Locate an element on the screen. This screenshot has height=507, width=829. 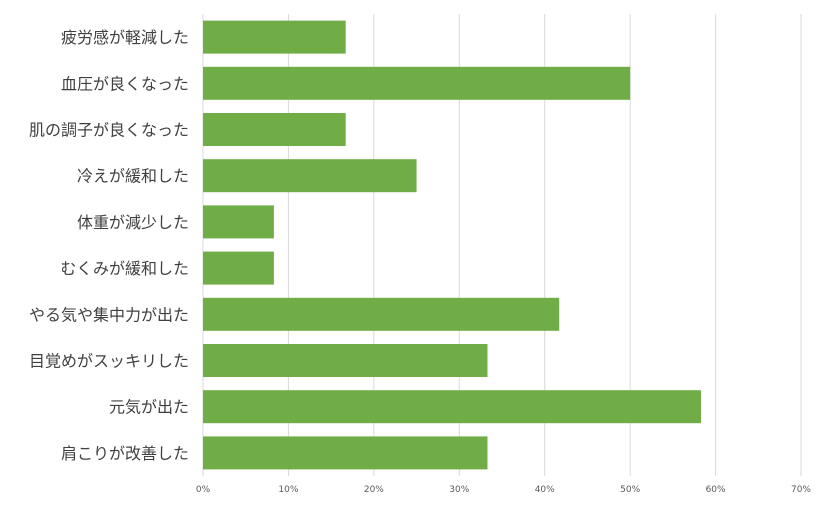
category-label: むくみが緩和した is located at coordinates (124, 268).